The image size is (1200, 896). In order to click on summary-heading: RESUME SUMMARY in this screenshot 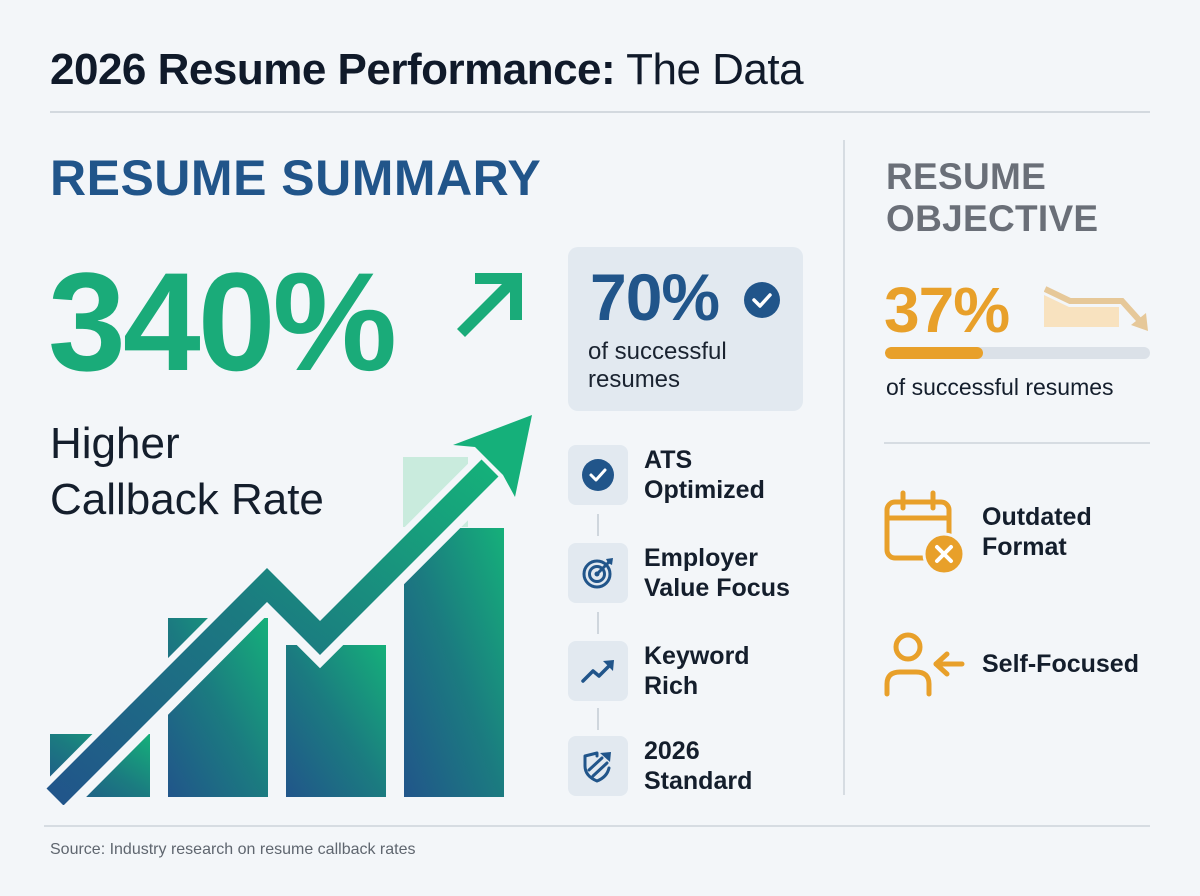, I will do `click(296, 178)`.